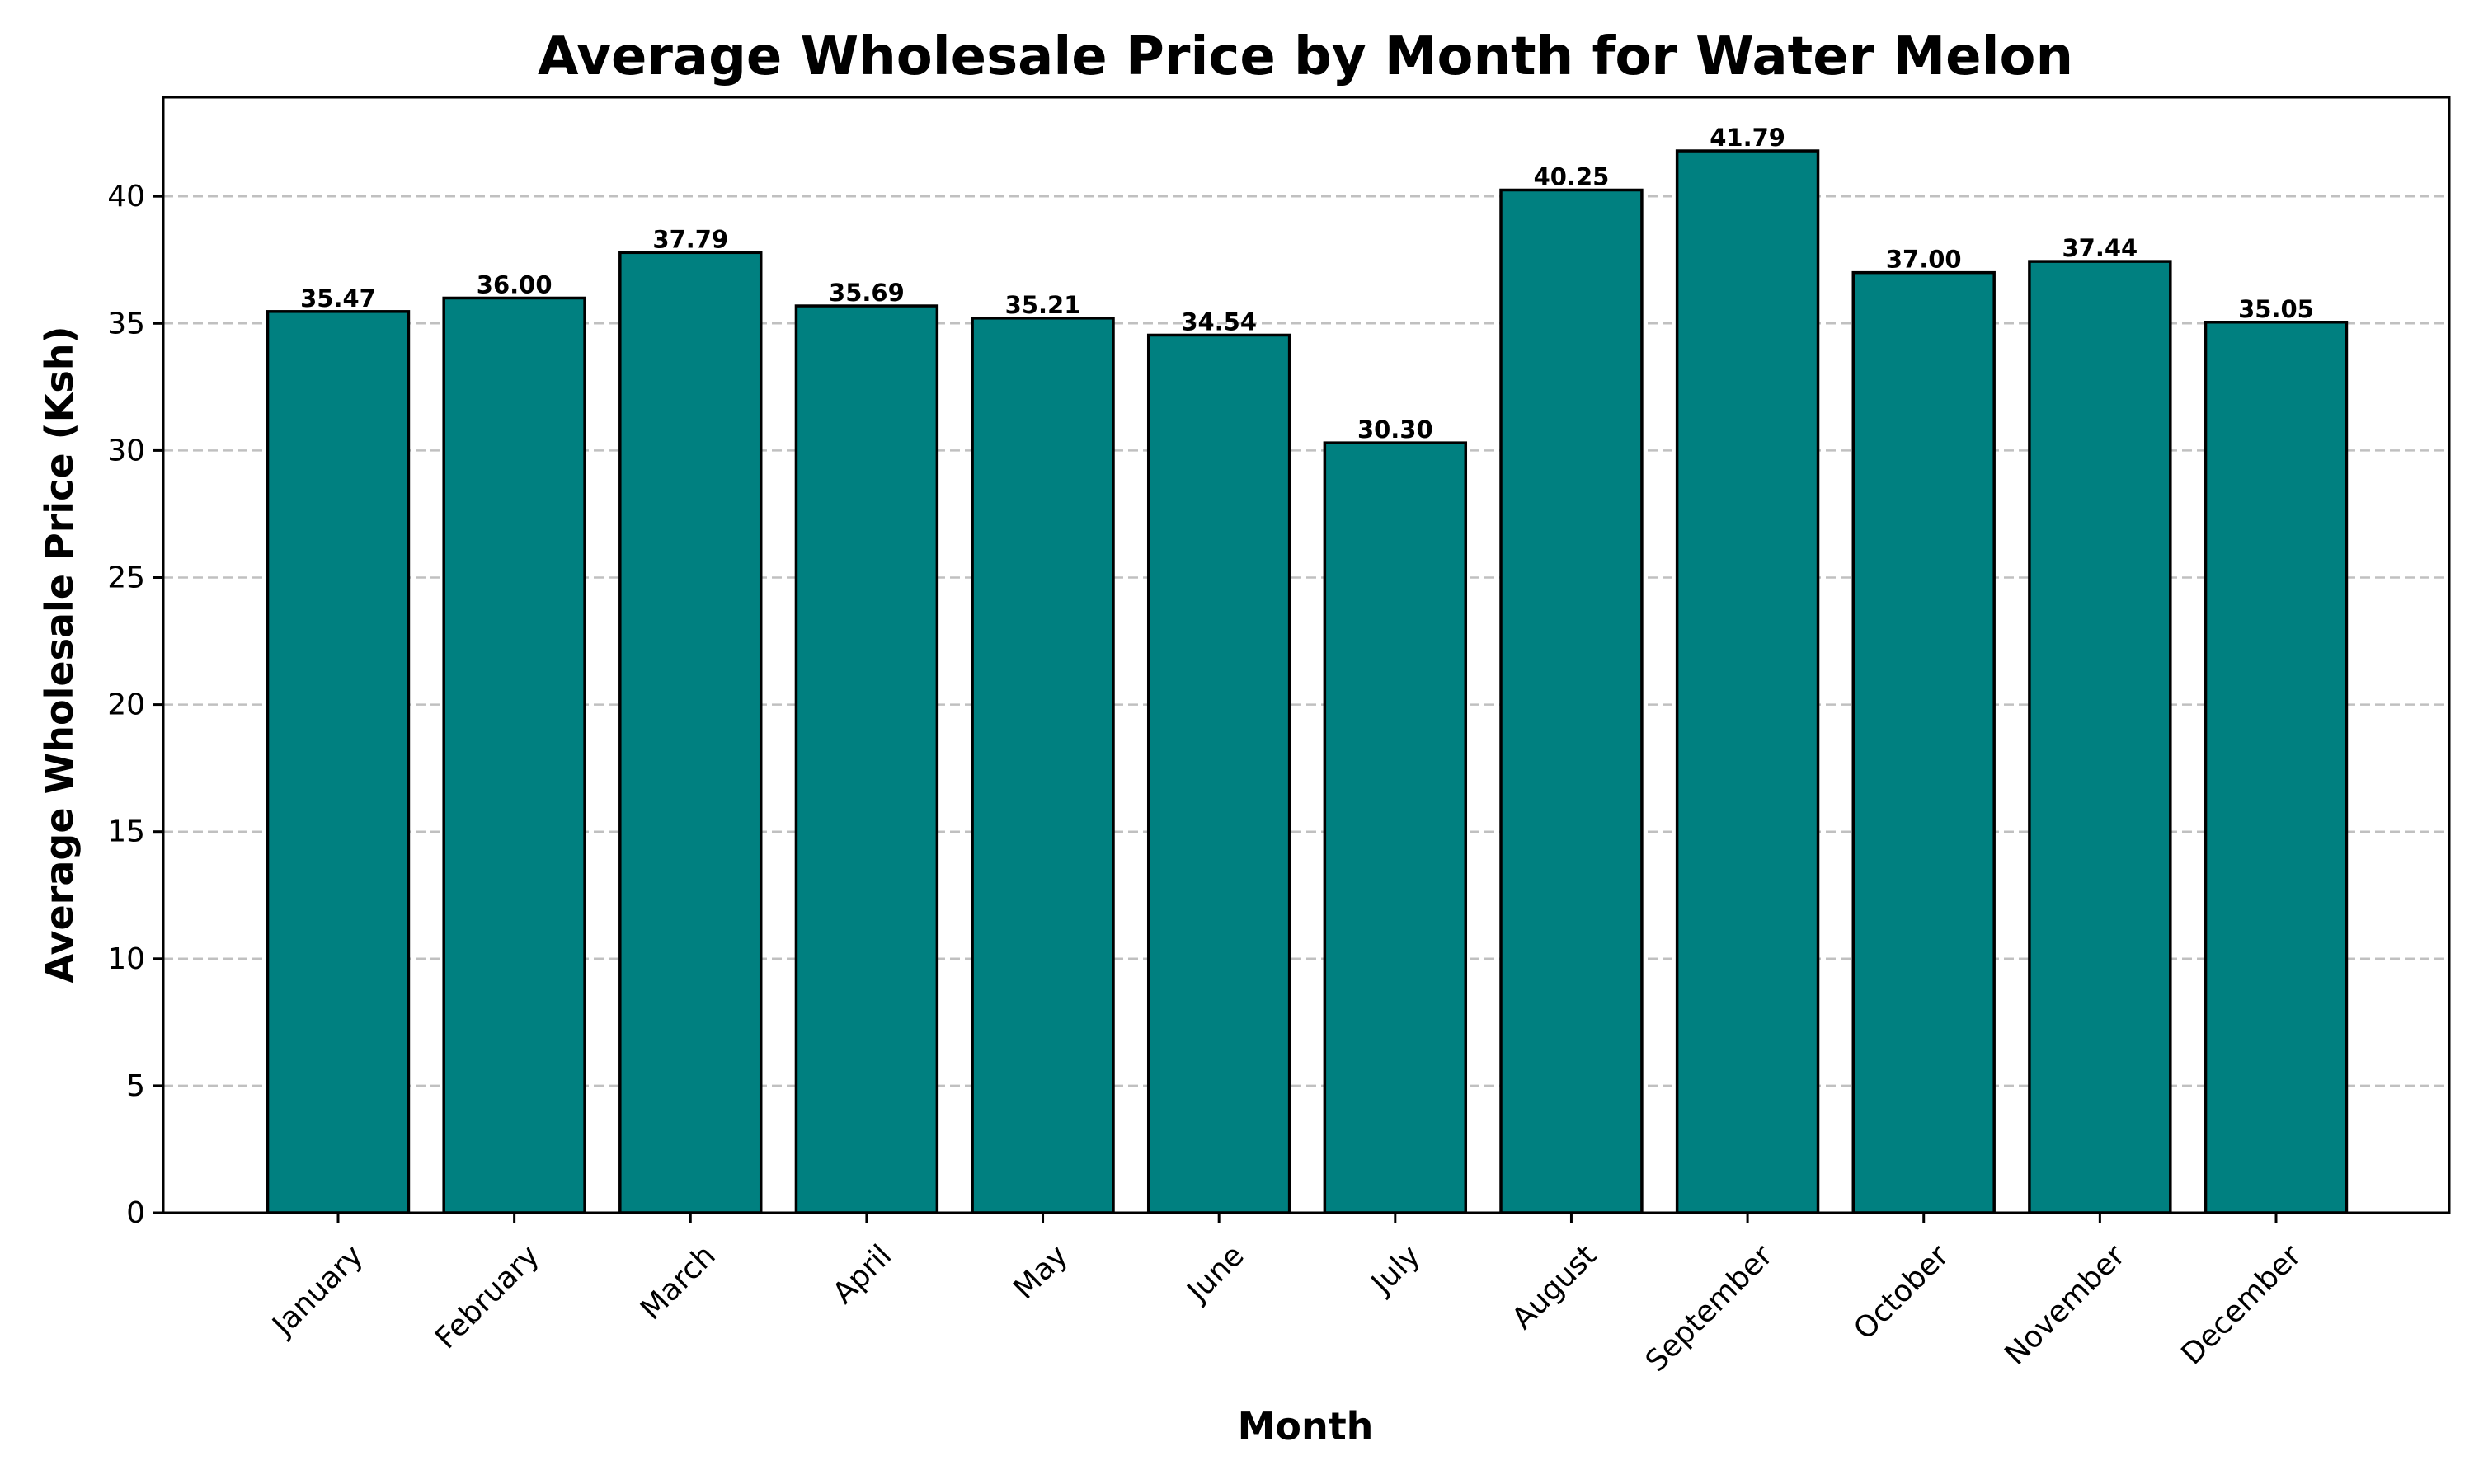  What do you see at coordinates (514, 755) in the screenshot?
I see `bar-february` at bounding box center [514, 755].